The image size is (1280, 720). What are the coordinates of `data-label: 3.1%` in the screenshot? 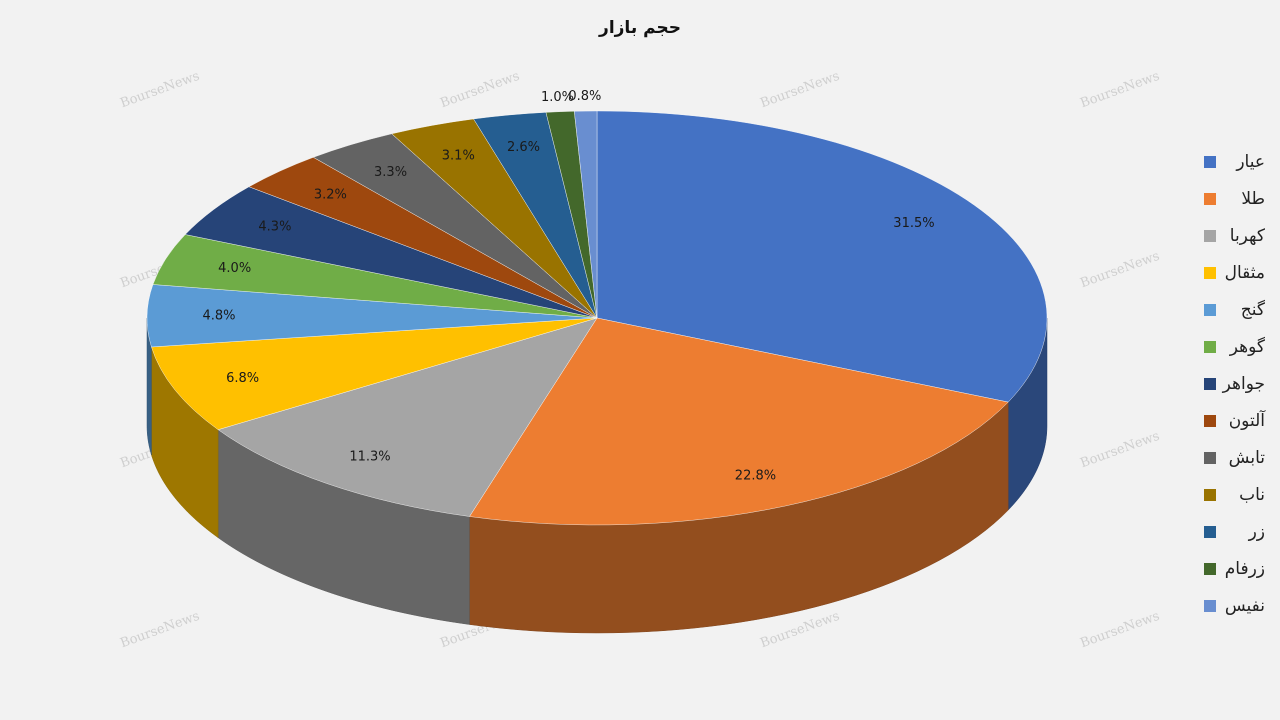 It's located at (458, 156).